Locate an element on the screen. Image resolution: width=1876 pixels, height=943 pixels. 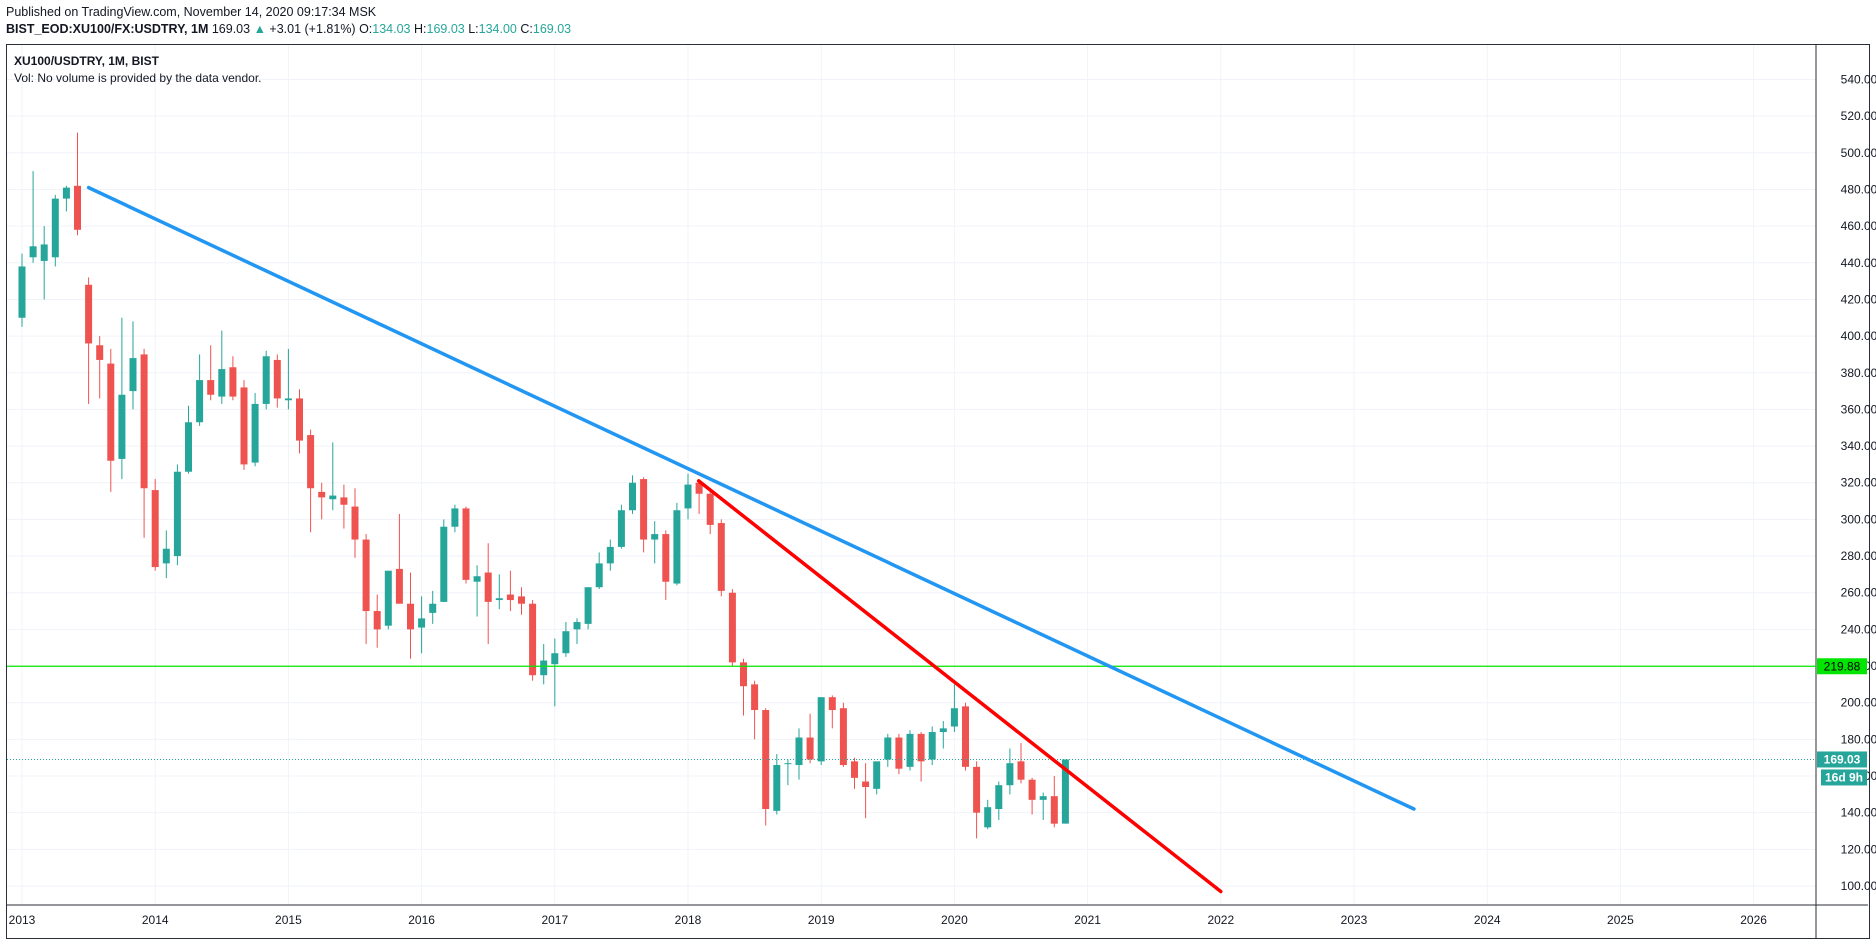
y-tick-label: 440.00 is located at coordinates (1858, 263).